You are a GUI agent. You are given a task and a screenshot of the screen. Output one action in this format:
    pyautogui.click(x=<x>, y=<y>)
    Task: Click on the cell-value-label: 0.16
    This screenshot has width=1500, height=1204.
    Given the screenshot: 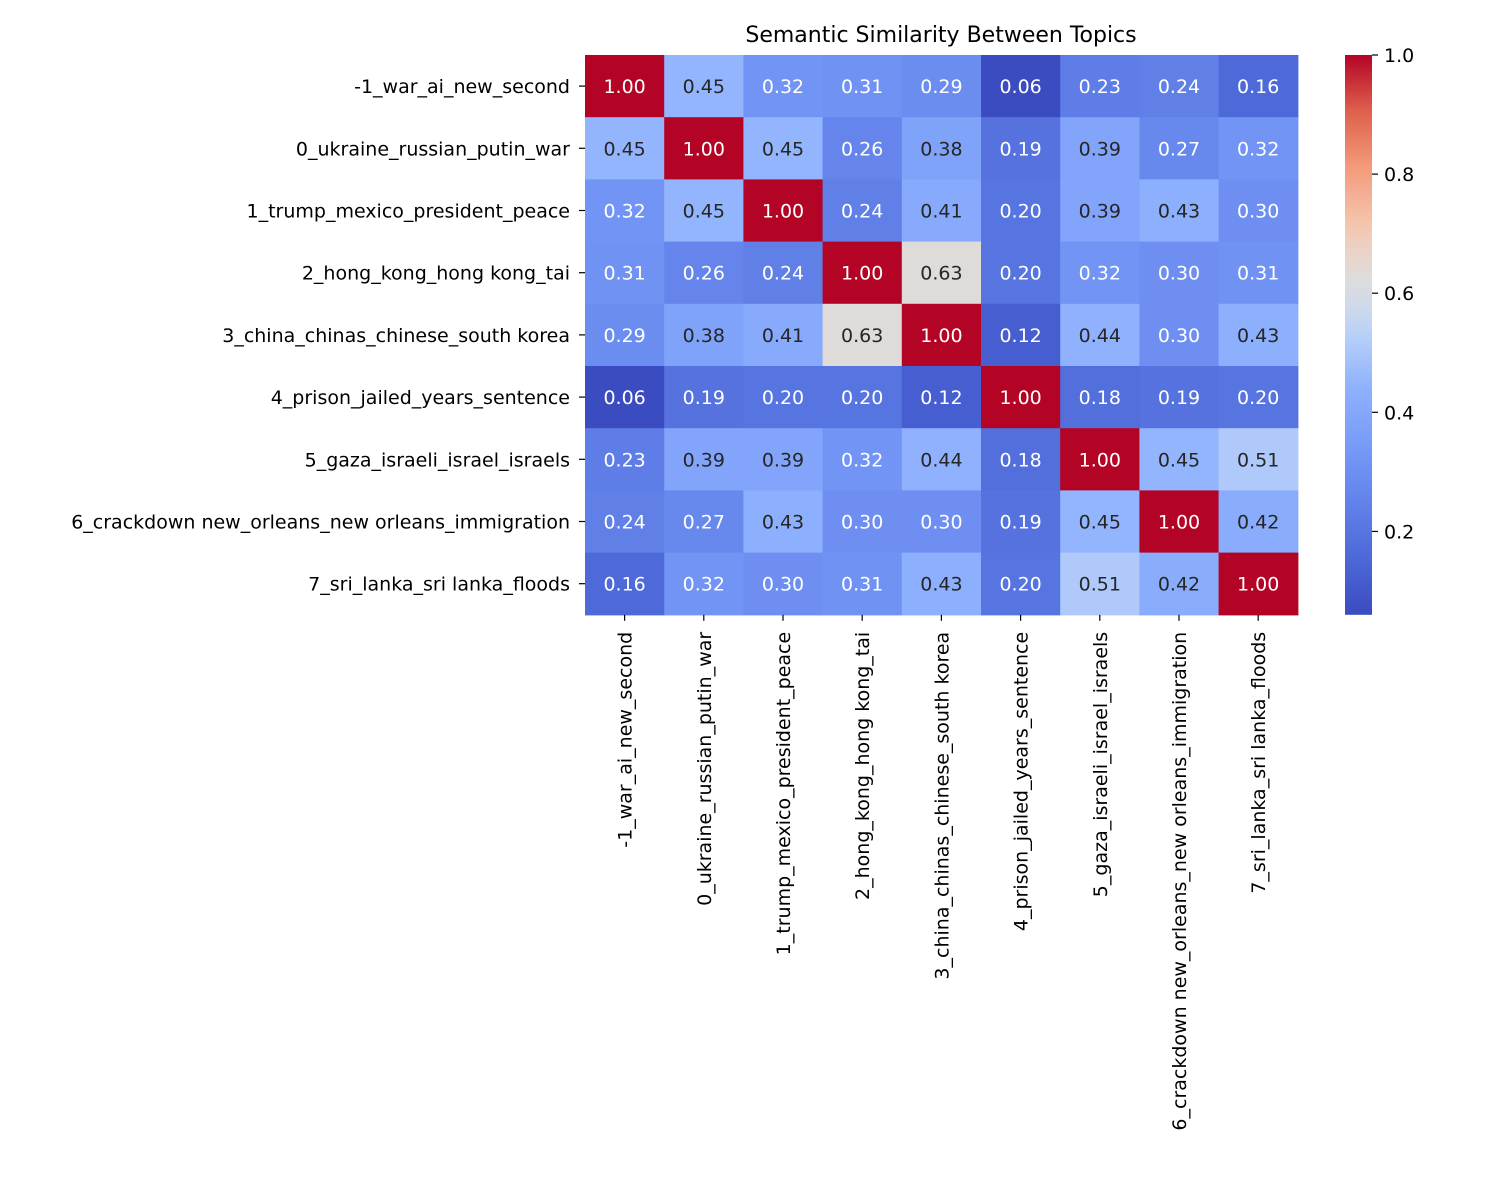 What is the action you would take?
    pyautogui.click(x=1258, y=87)
    